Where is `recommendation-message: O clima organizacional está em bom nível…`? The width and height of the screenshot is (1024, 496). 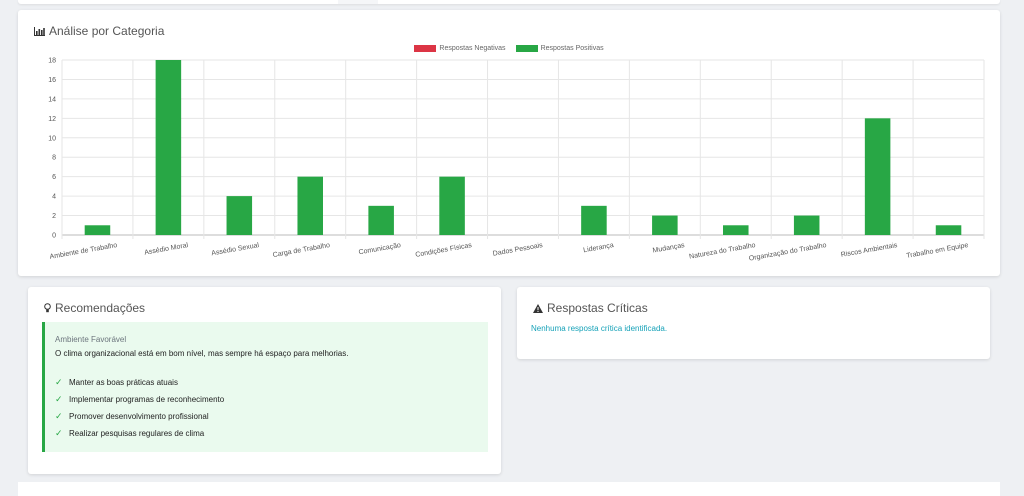
recommendation-message: O clima organizacional está em bom nível… is located at coordinates (202, 353).